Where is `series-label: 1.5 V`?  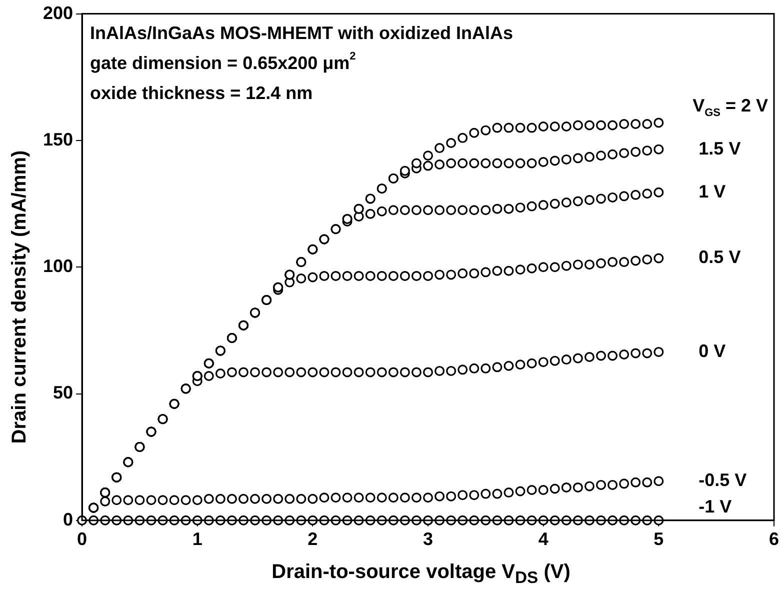
series-label: 1.5 V is located at coordinates (719, 148).